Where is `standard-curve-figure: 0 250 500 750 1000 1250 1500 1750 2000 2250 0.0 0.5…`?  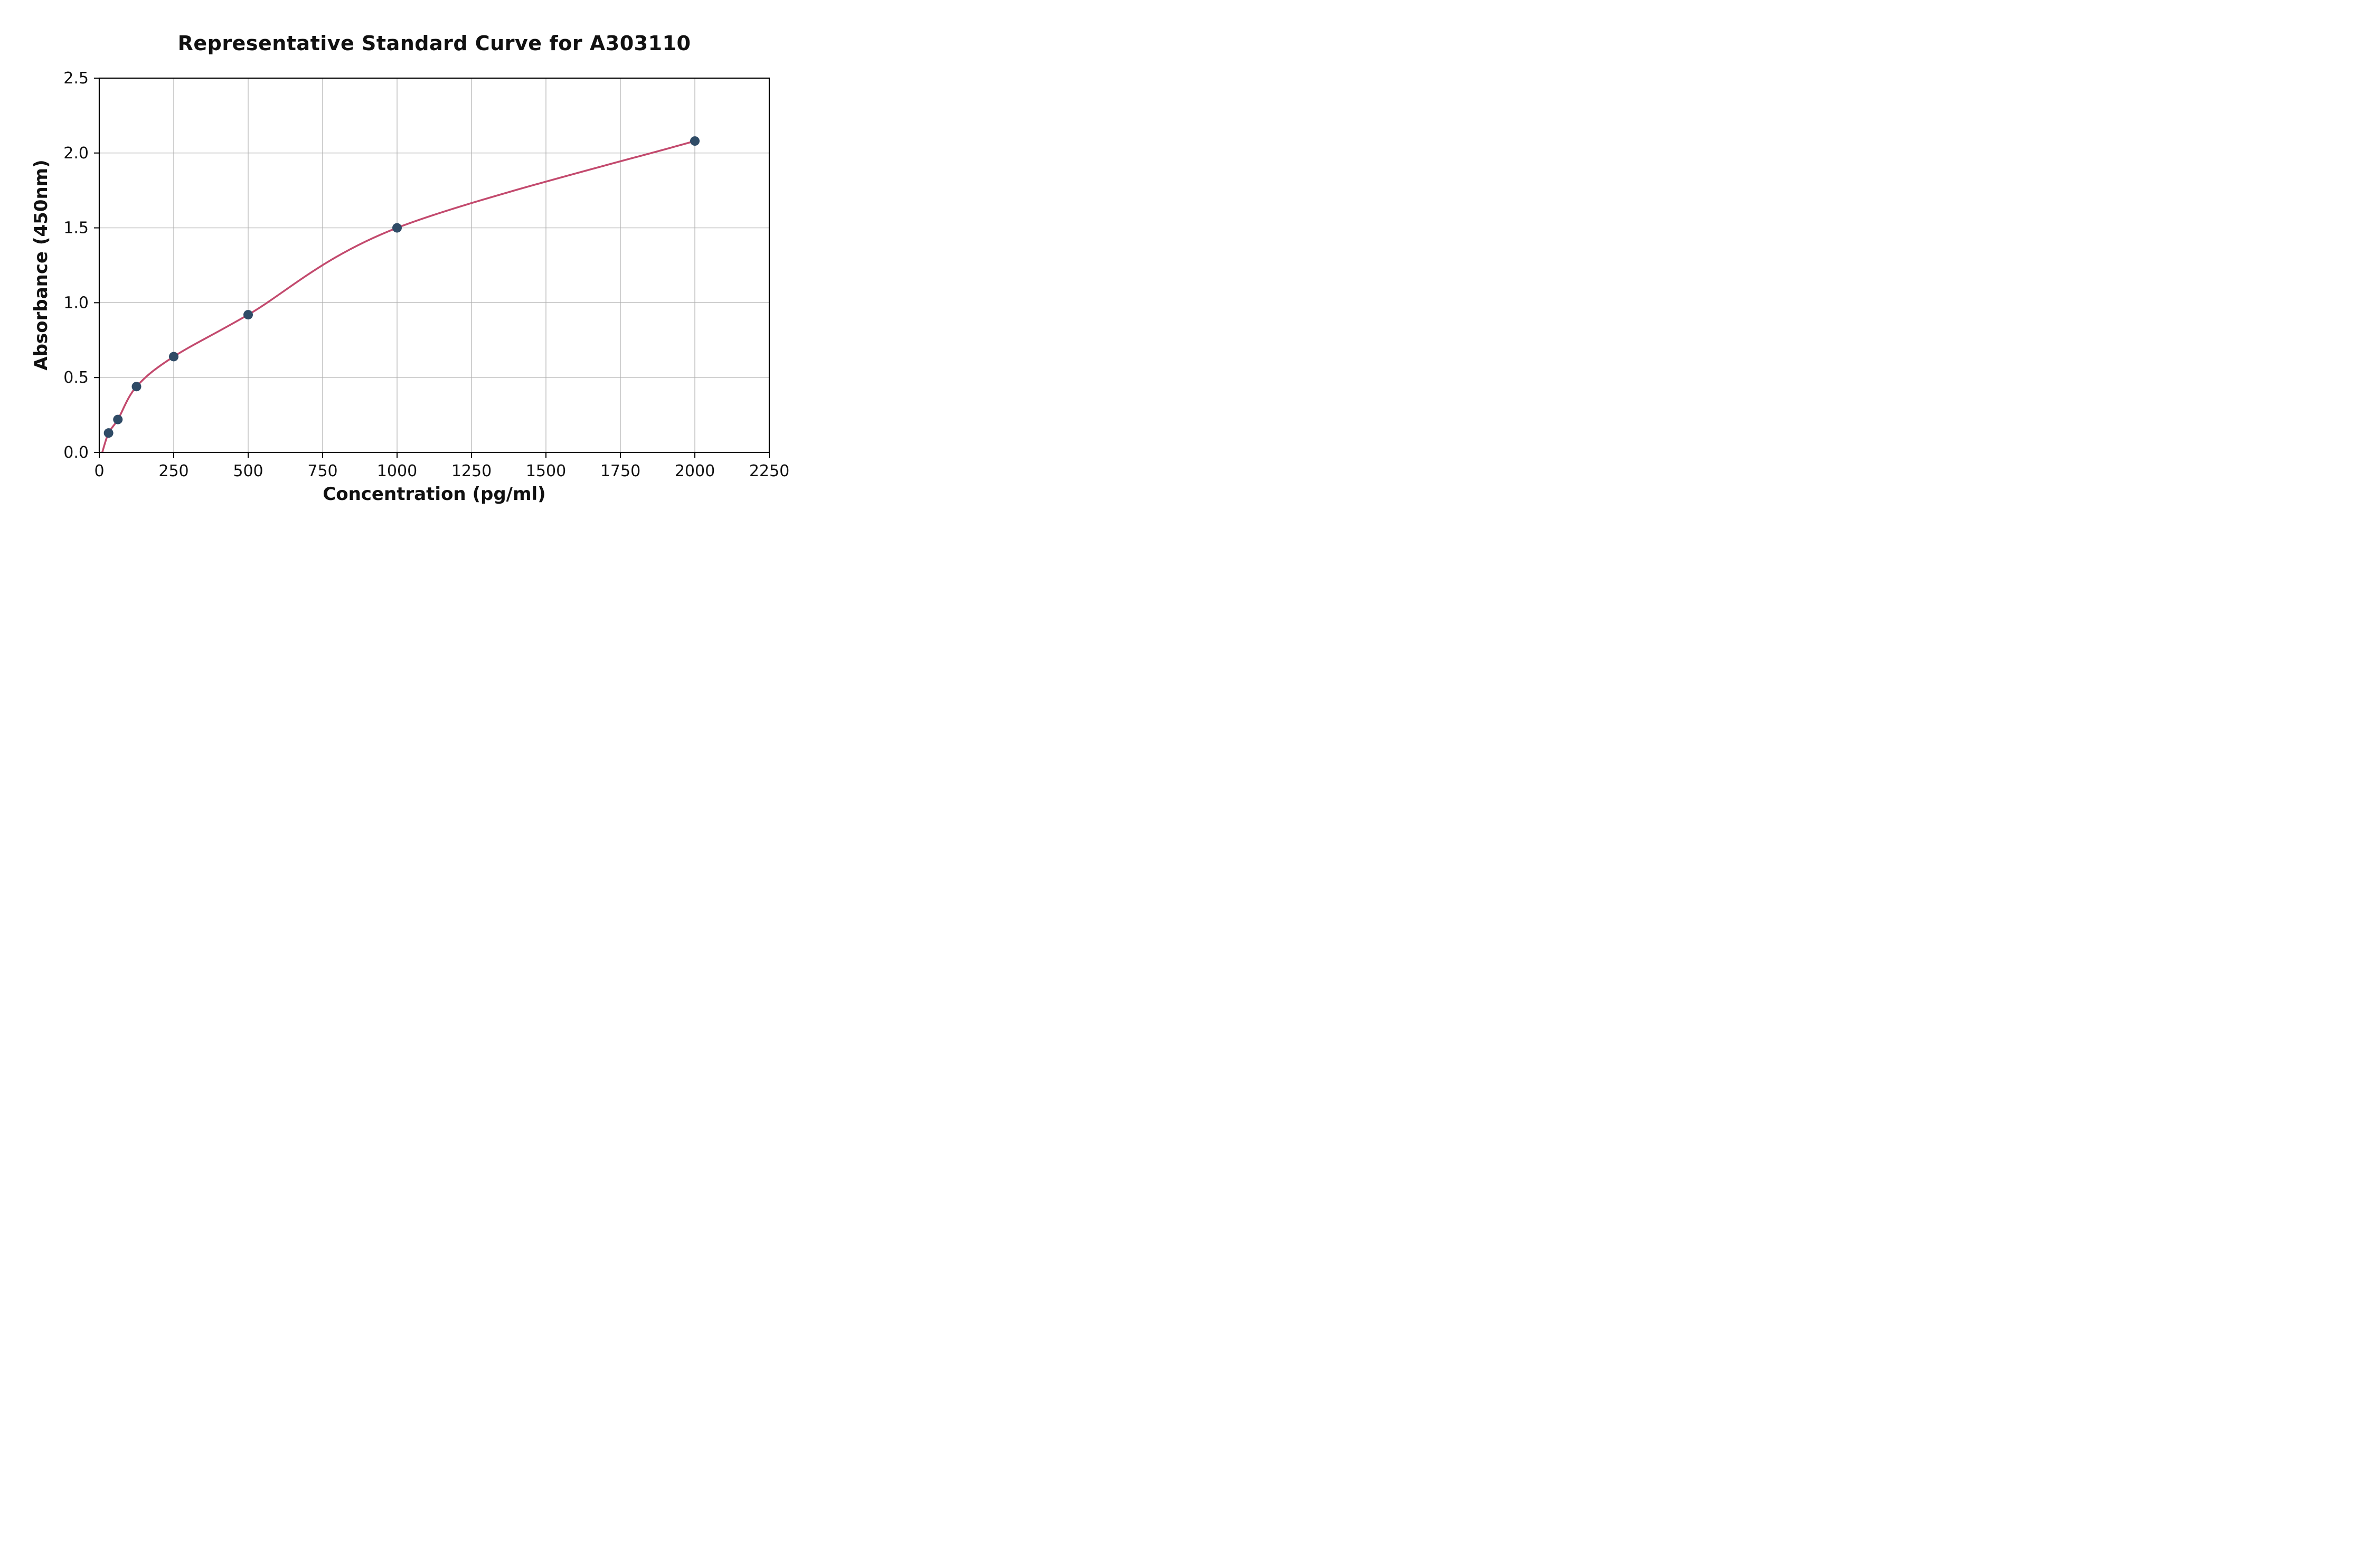
standard-curve-figure: 0 250 500 750 1000 1250 1500 1750 2000 2250 0.0 0.5… is located at coordinates (396, 261).